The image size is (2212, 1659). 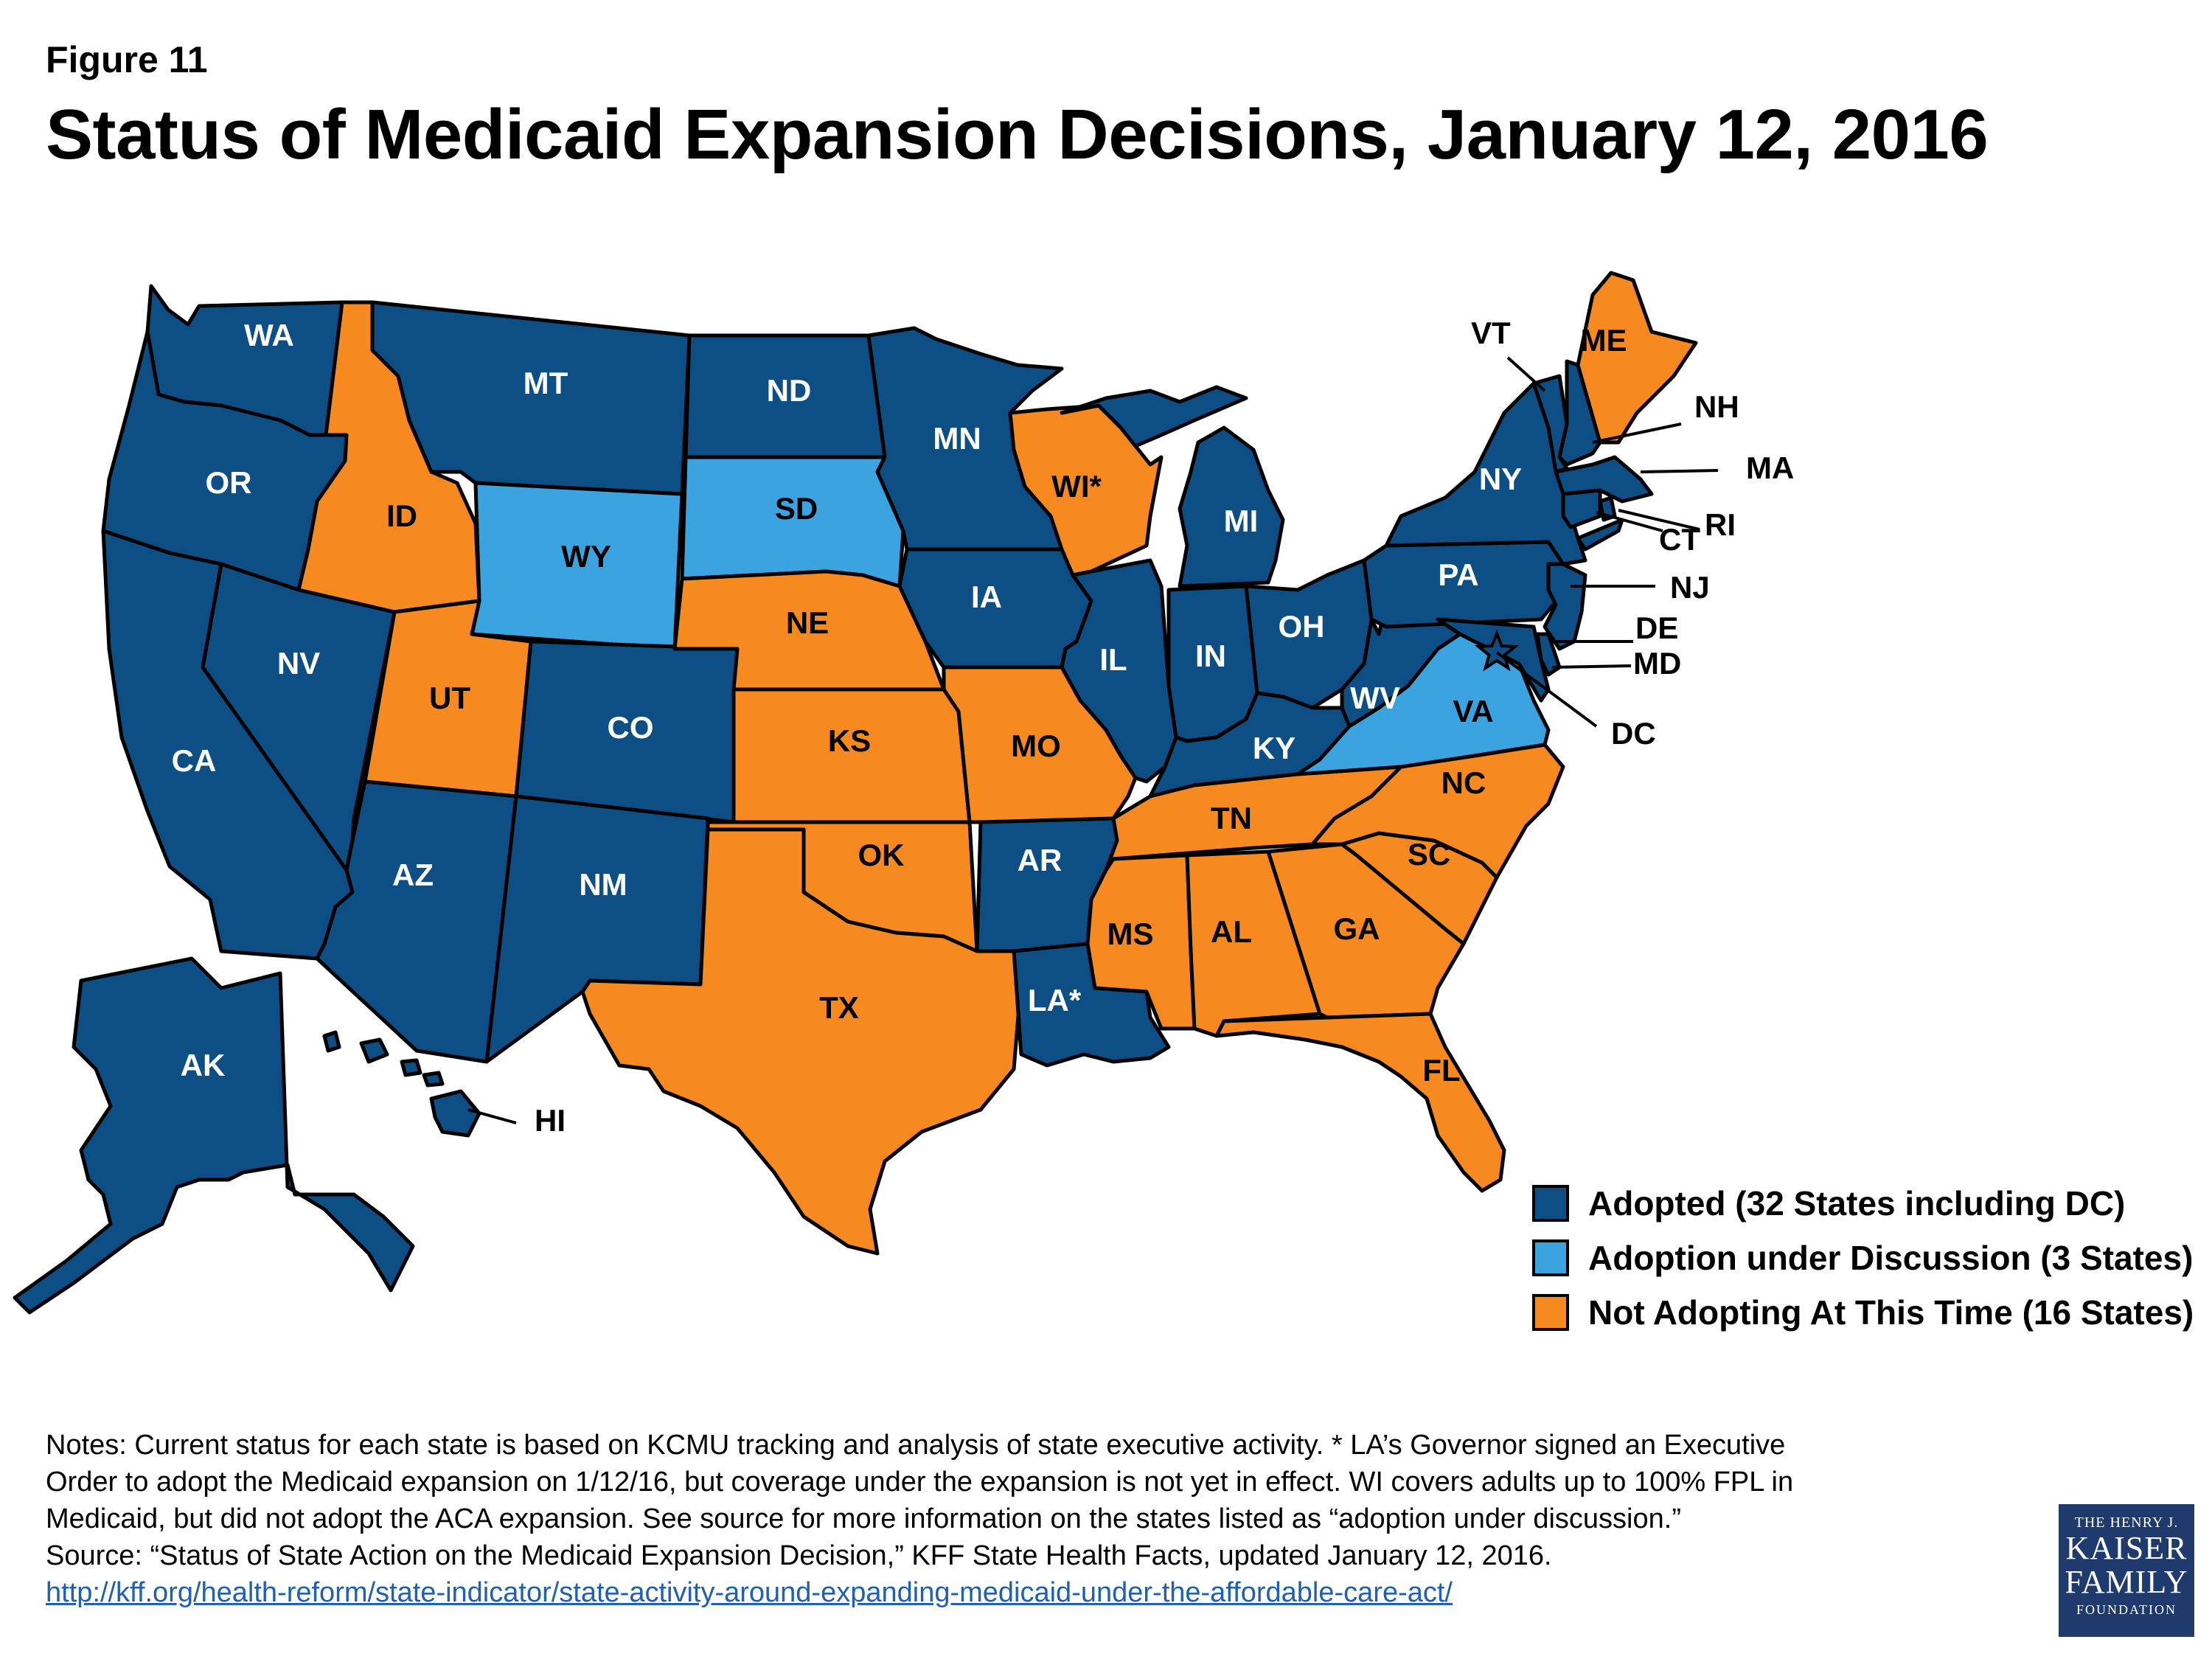 I want to click on legend-label-adopted: Adopted (32 States including DC), so click(x=1857, y=1203).